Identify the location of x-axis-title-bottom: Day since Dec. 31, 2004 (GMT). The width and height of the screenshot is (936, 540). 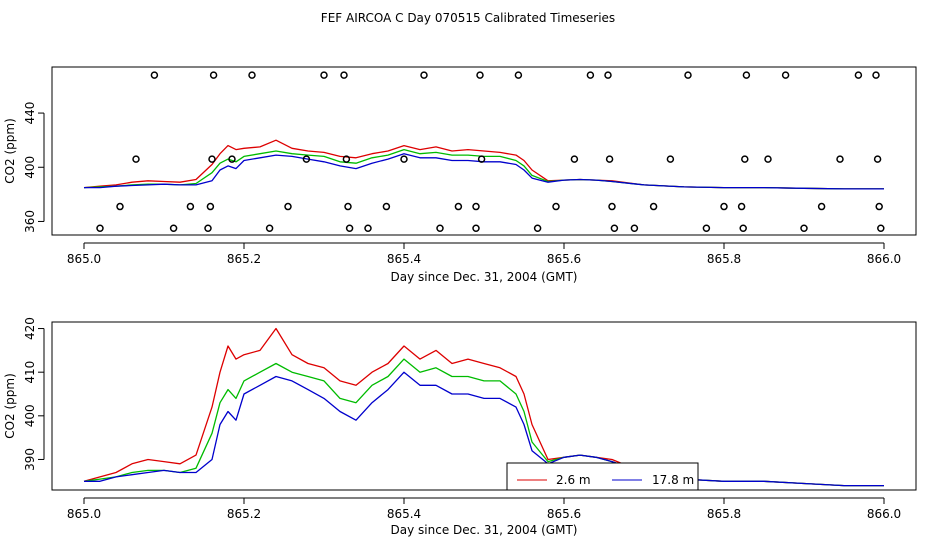
(484, 530).